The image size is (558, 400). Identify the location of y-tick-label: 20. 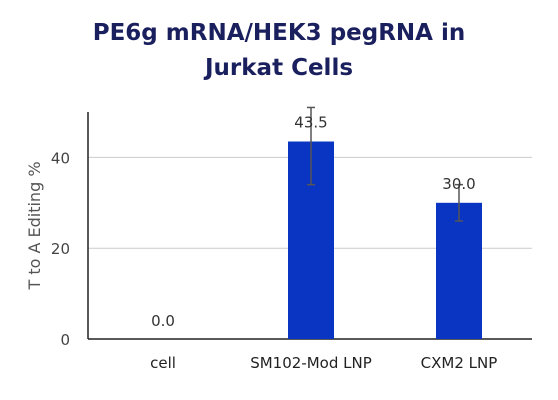
(60, 249).